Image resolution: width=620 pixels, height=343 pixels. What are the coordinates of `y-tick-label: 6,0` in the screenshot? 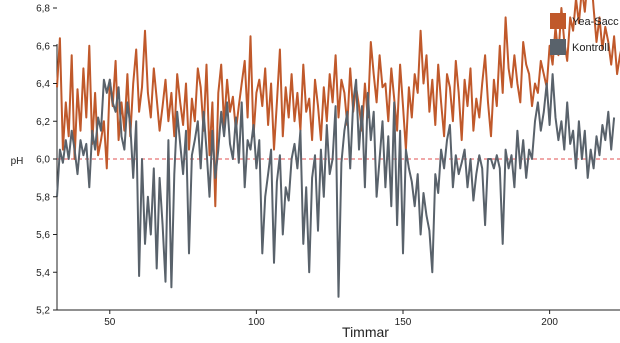 It's located at (43, 160).